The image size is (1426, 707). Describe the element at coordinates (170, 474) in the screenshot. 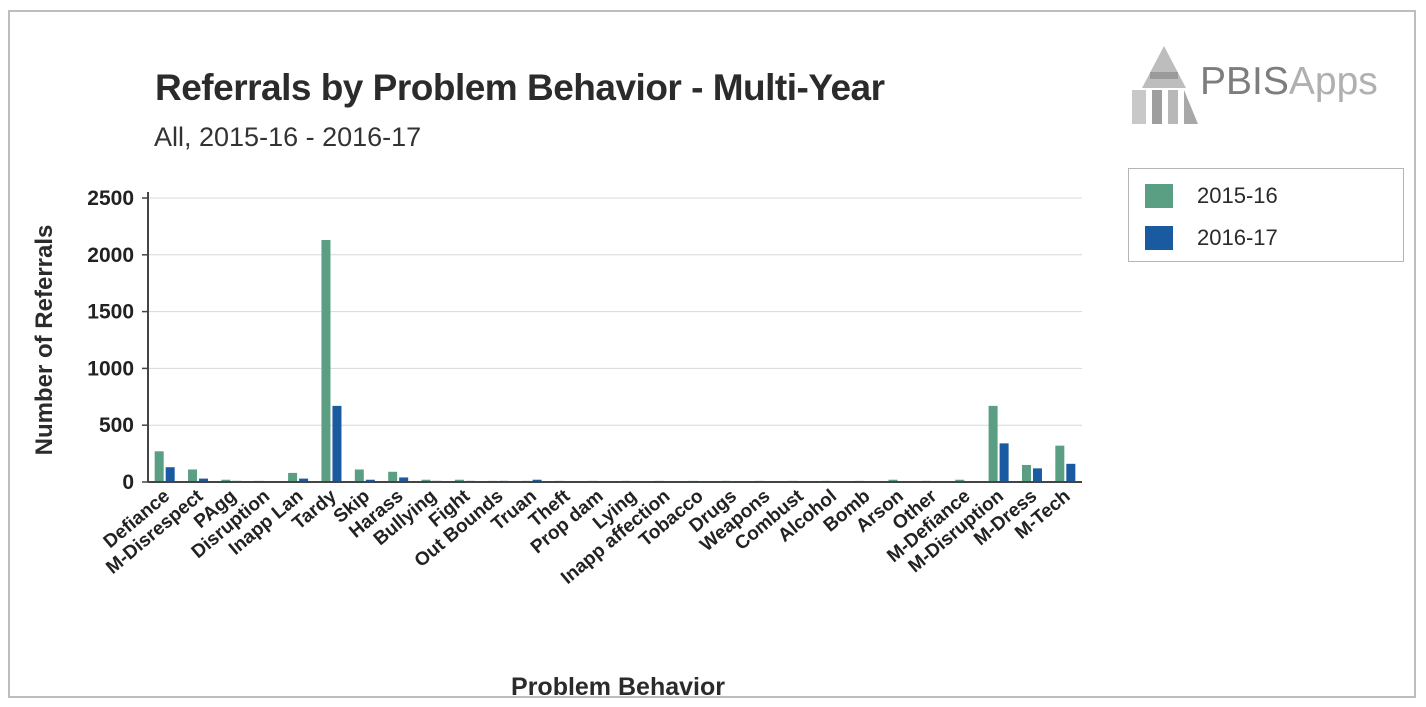

I see `bar-2016-17-defiance` at that location.